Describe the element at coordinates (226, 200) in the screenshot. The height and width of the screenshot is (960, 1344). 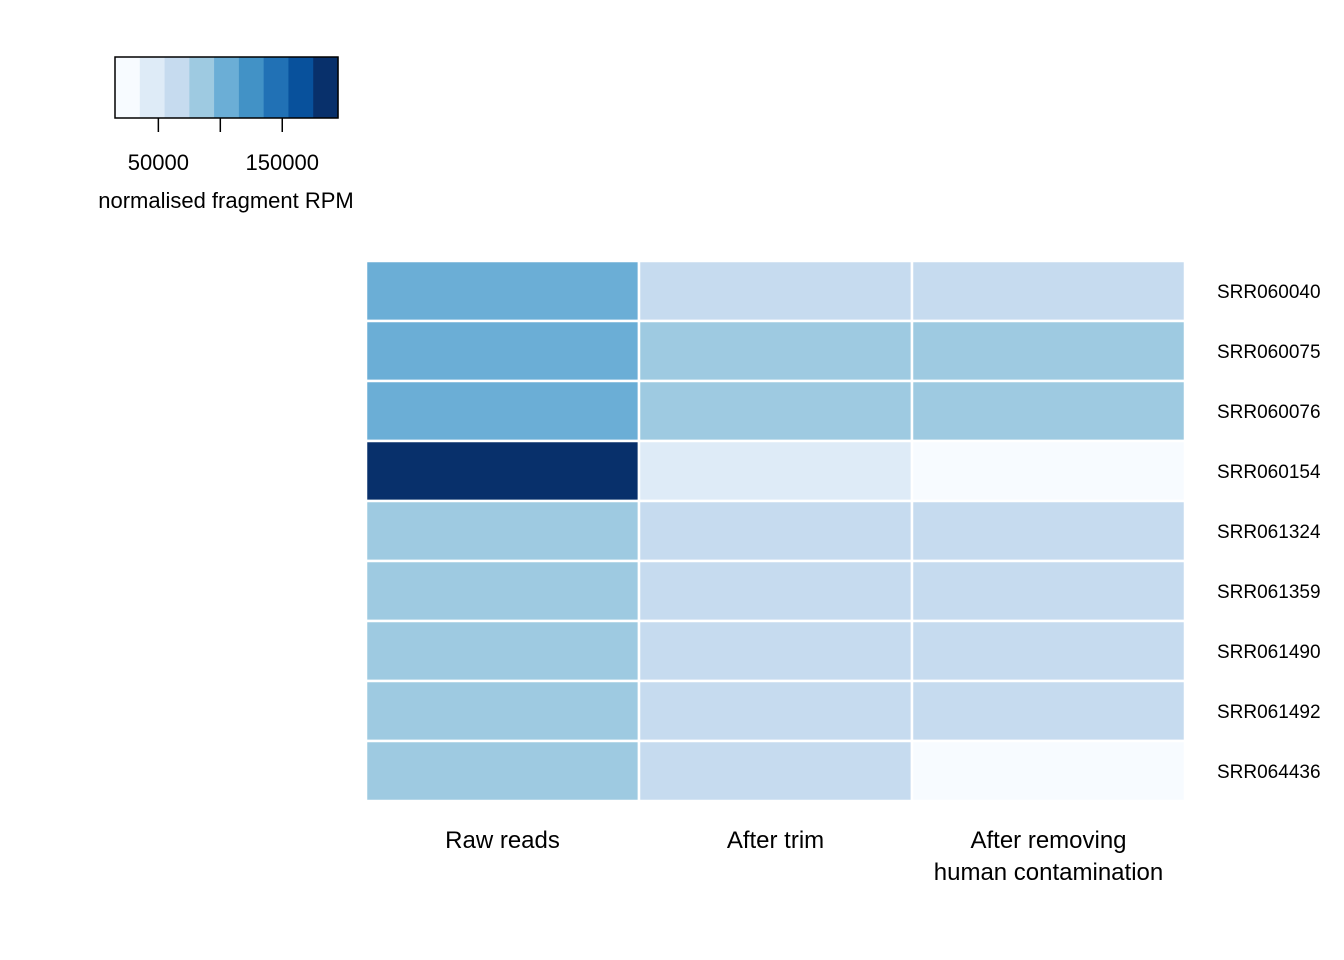
I see `legend-title: normalised fragment RPM` at that location.